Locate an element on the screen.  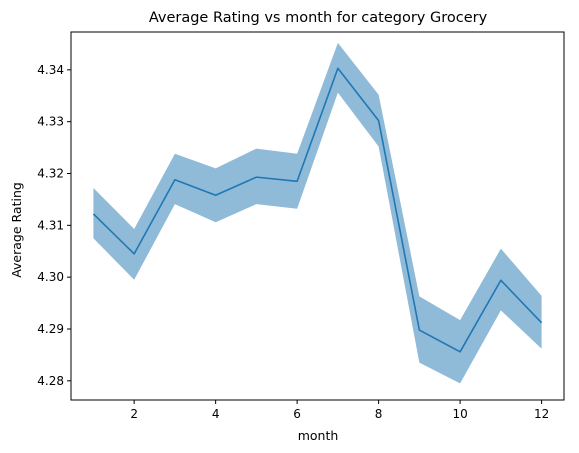
y-axis-label: Average Rating is located at coordinates (16, 230).